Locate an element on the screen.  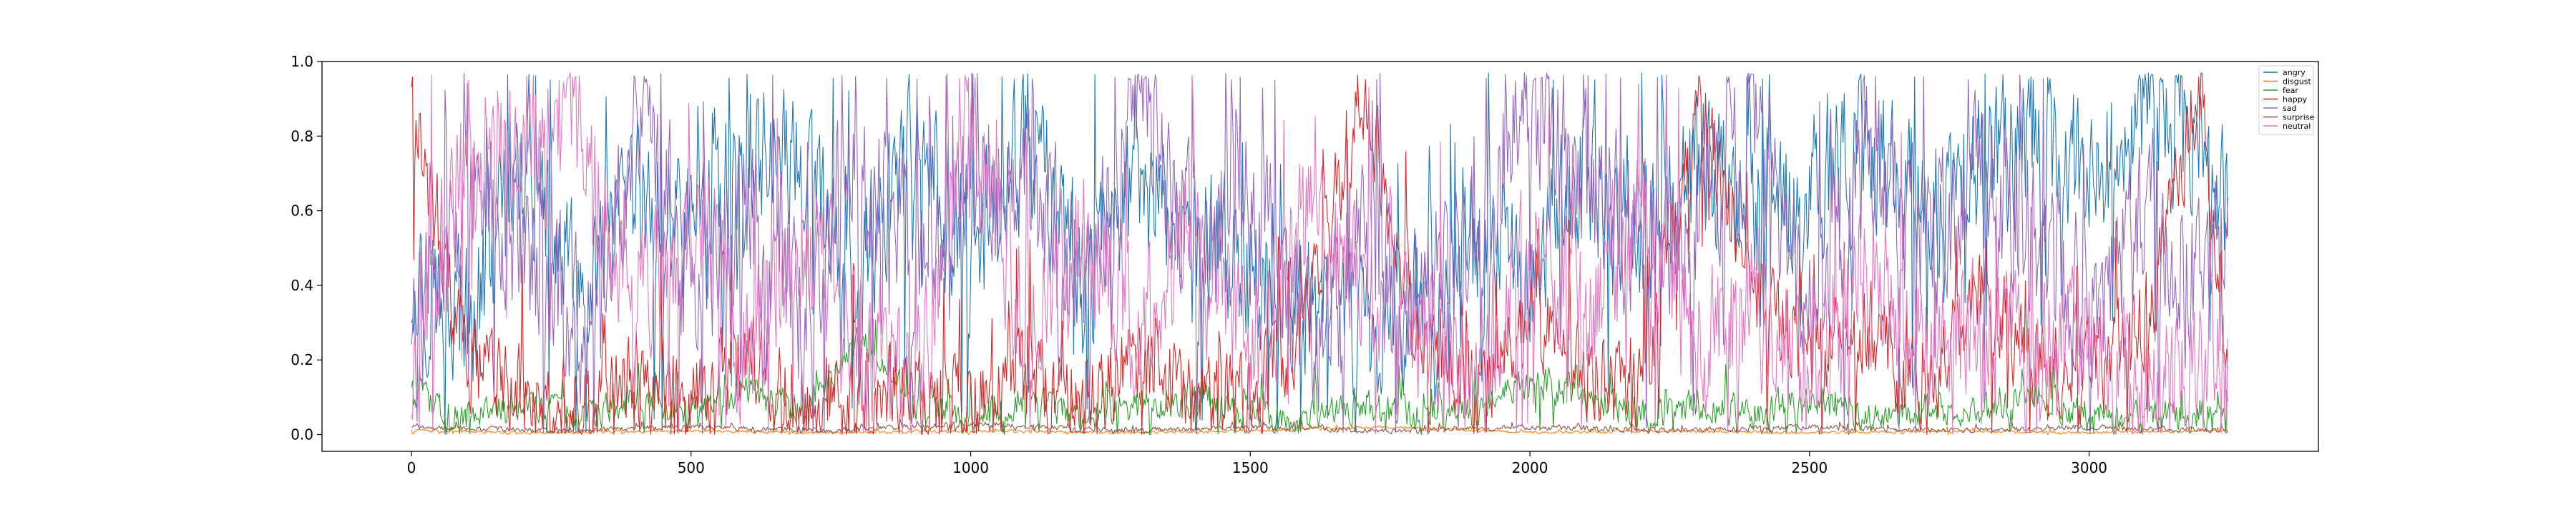
x-tick-label: 0 is located at coordinates (411, 467).